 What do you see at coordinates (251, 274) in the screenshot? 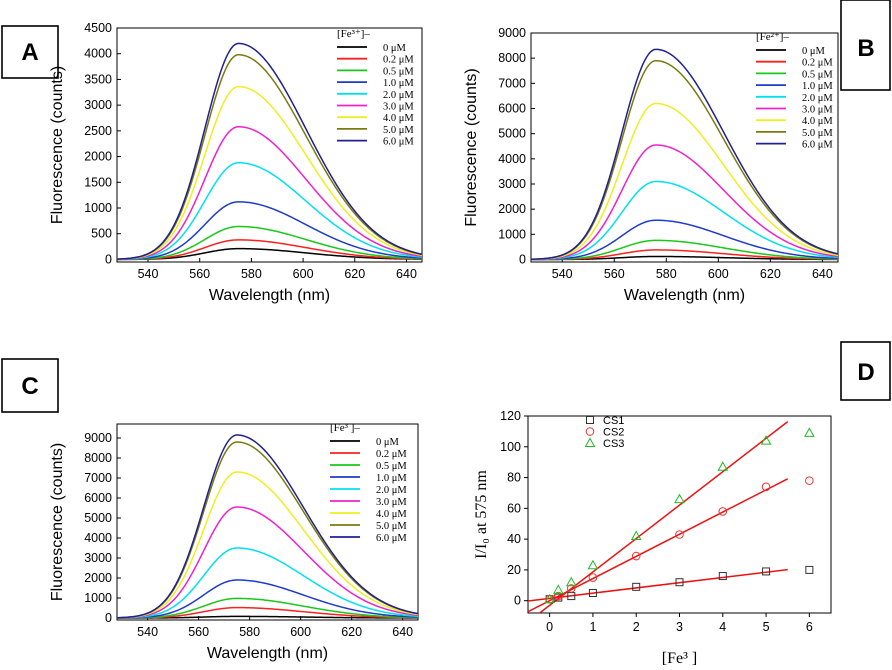
I see `panel-a-xtick-label: 580` at bounding box center [251, 274].